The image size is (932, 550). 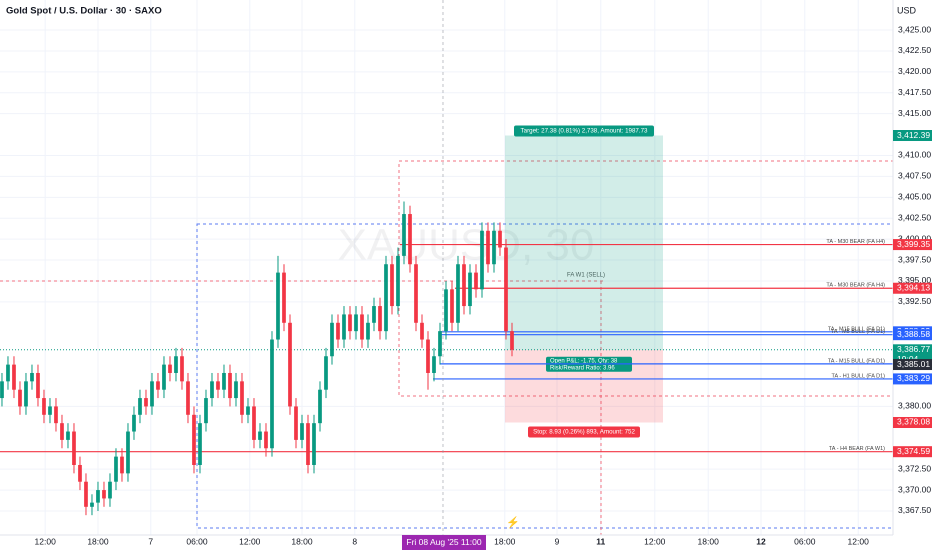 What do you see at coordinates (354, 541) in the screenshot?
I see `x-tick-label: 8` at bounding box center [354, 541].